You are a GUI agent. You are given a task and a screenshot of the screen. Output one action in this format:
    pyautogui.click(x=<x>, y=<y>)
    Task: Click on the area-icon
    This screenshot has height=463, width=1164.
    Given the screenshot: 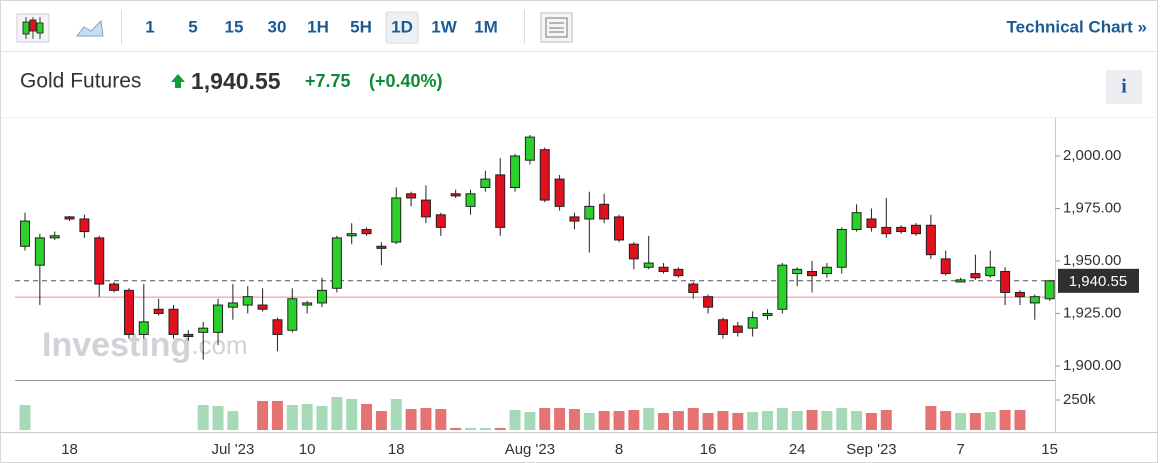 What is the action you would take?
    pyautogui.click(x=89, y=28)
    